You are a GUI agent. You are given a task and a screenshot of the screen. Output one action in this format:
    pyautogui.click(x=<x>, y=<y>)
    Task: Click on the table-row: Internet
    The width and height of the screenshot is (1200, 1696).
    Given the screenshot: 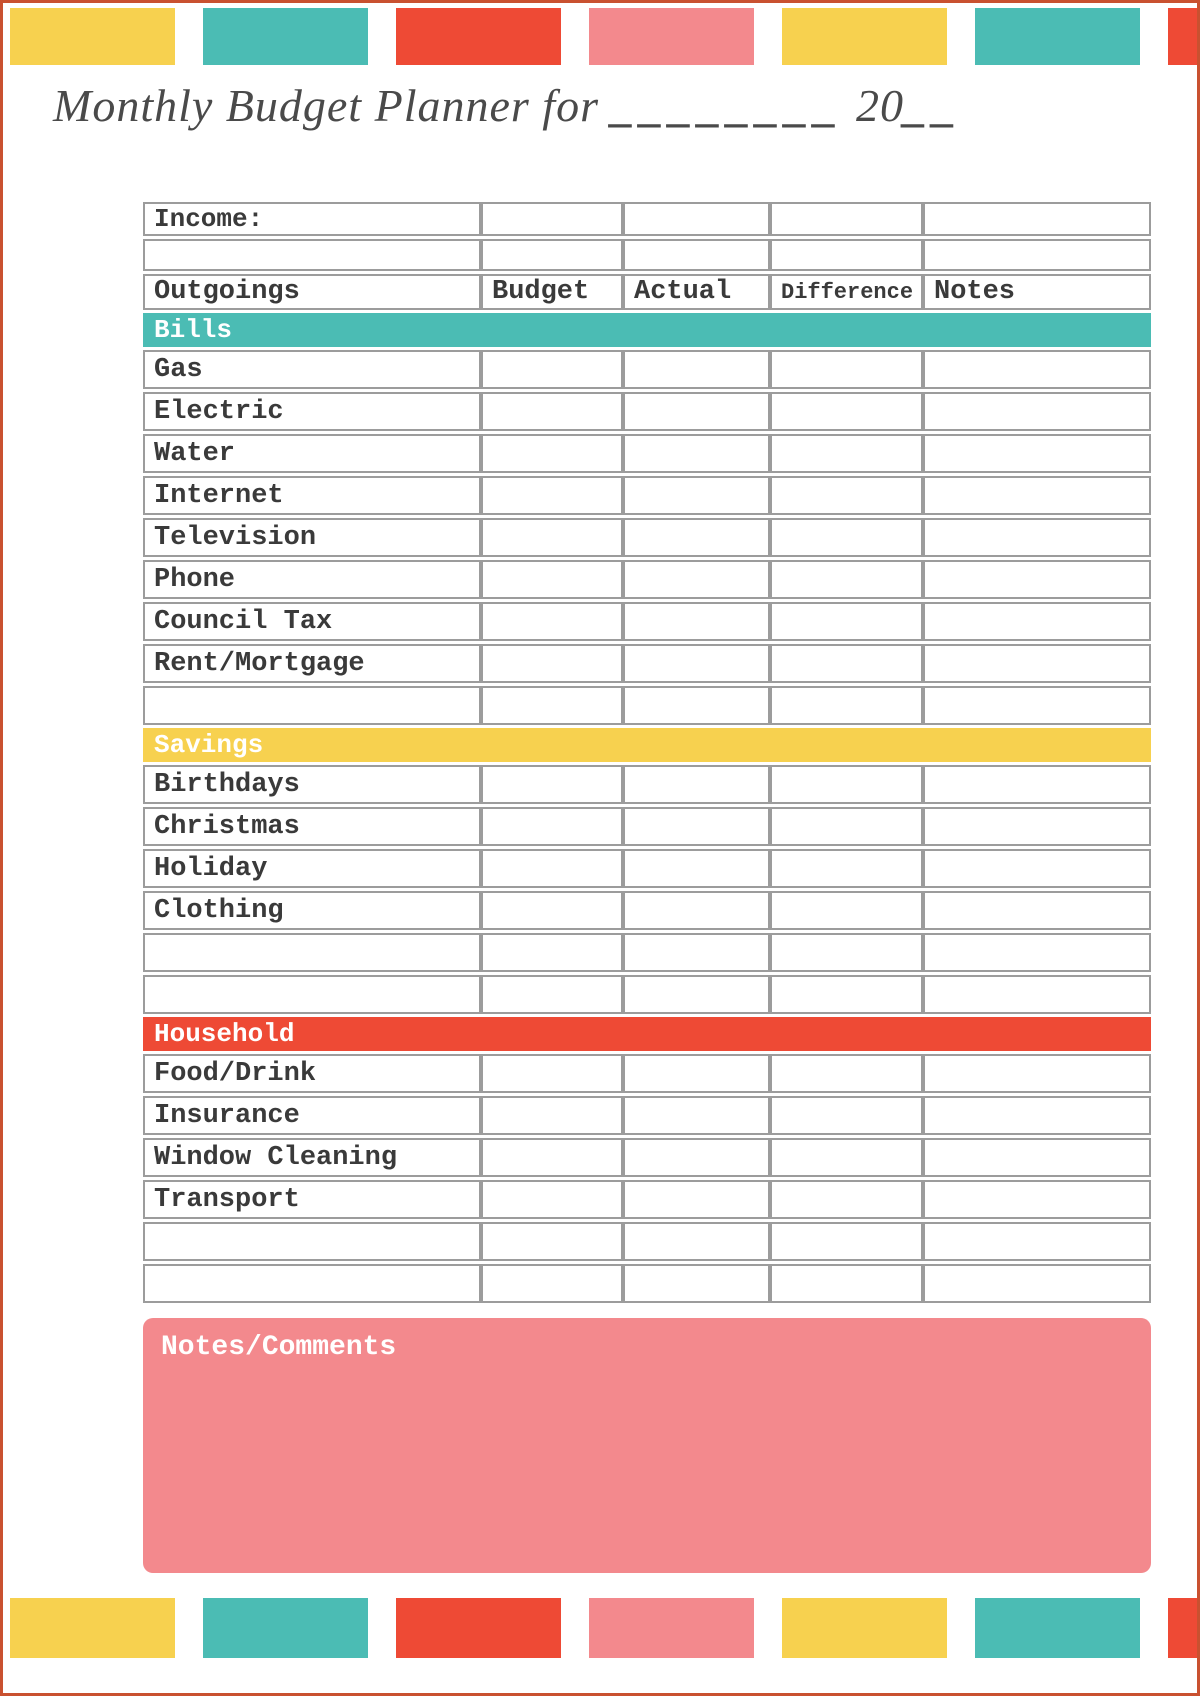 What is the action you would take?
    pyautogui.click(x=647, y=495)
    